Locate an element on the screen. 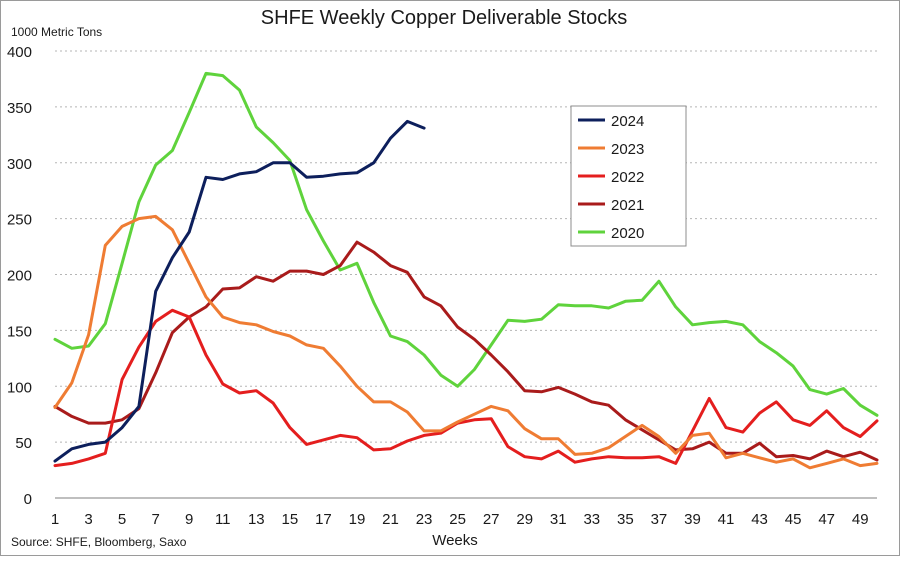 The image size is (900, 561). x-tick-label: 45 is located at coordinates (793, 519).